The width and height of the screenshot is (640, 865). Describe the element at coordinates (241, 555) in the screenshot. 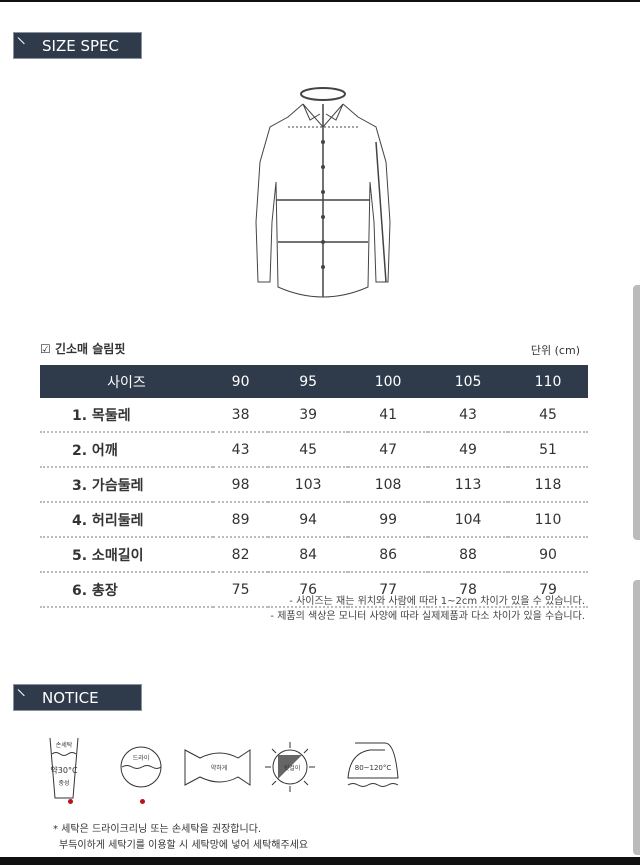

I see `cell-value: 82` at that location.